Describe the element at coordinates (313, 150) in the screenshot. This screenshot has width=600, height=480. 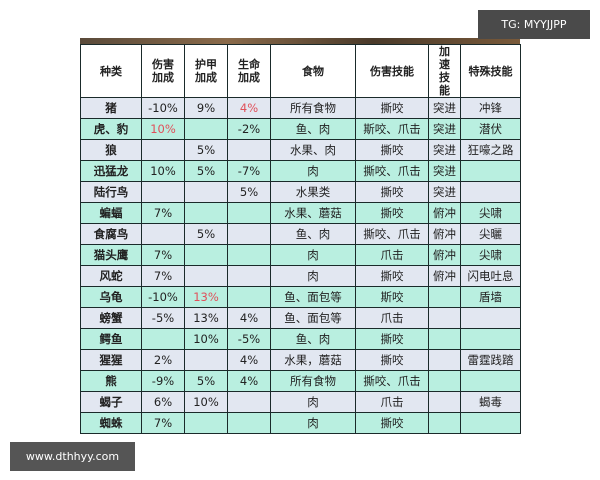
I see `table-cell: 水果、肉` at that location.